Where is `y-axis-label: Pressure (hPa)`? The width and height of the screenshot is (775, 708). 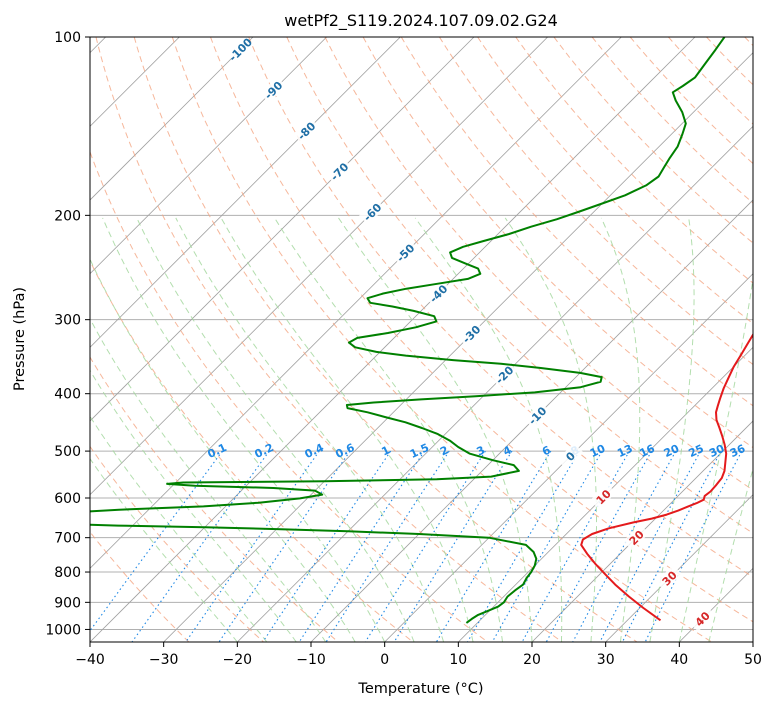 y-axis-label: Pressure (hPa) is located at coordinates (20, 339).